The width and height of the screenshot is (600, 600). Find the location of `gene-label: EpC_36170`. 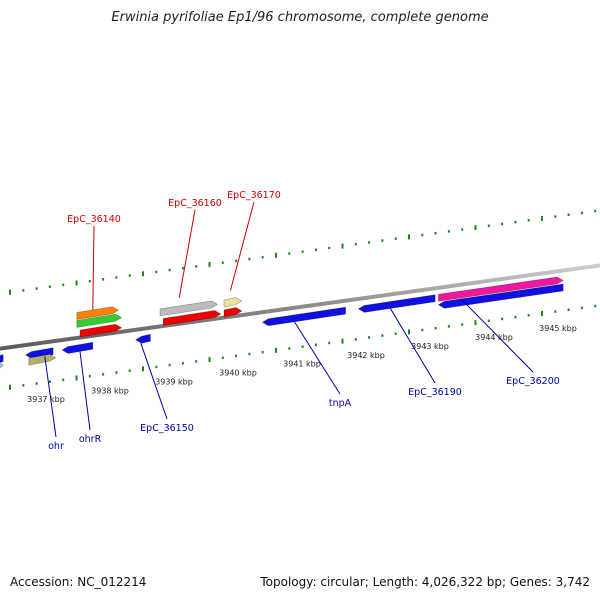

gene-label: EpC_36170 is located at coordinates (254, 195).